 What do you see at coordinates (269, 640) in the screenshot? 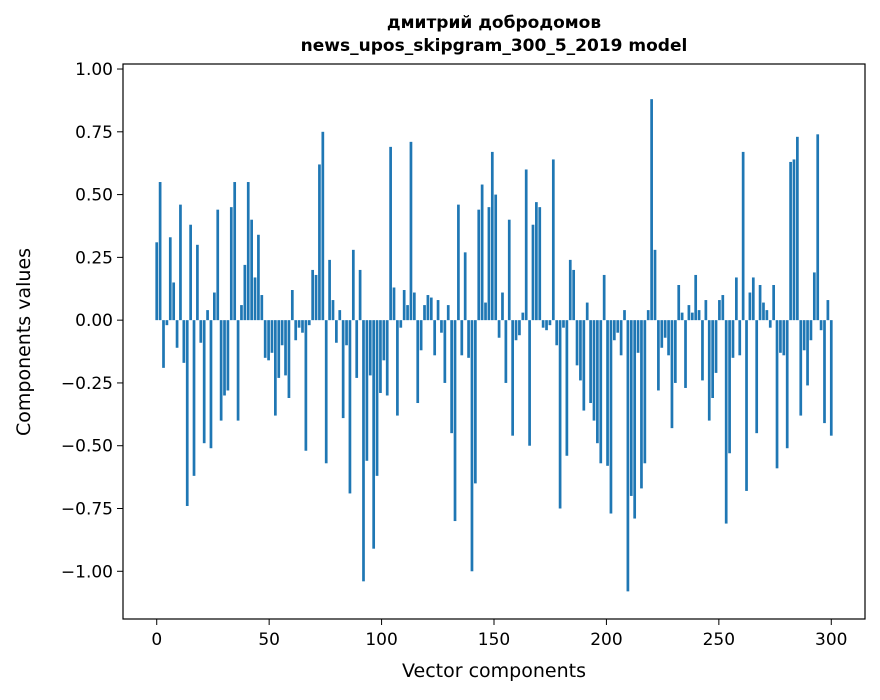
I see `x-tick-label: 50` at bounding box center [269, 640].